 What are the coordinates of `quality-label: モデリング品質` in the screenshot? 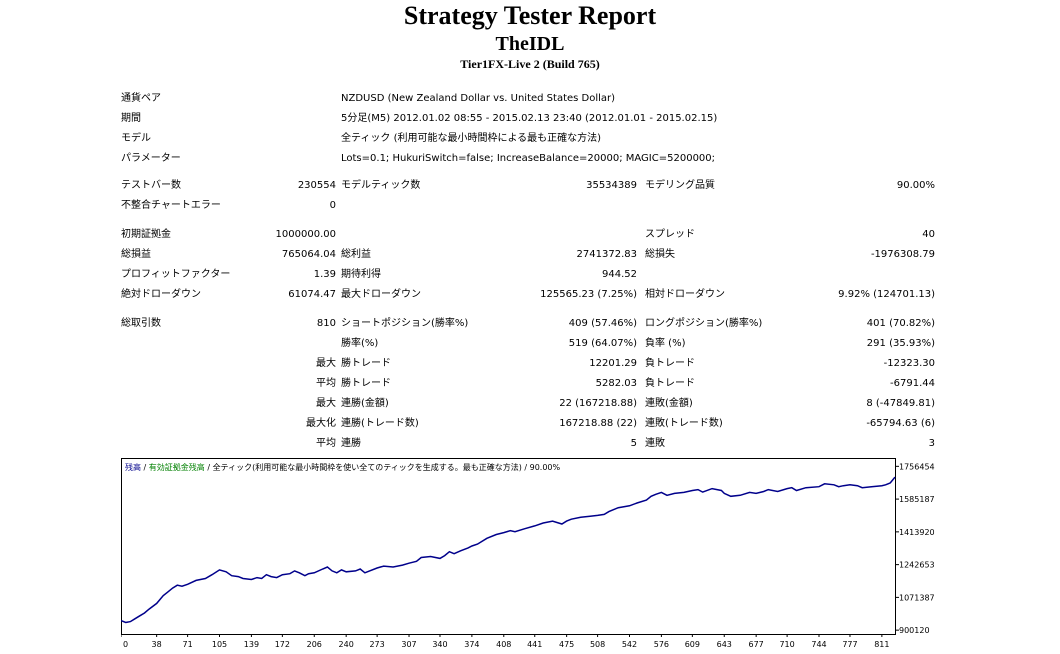 It's located at (680, 185).